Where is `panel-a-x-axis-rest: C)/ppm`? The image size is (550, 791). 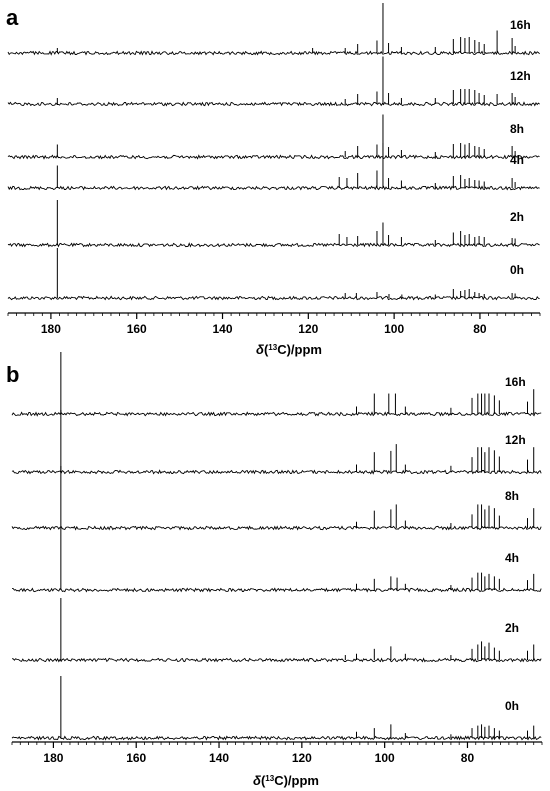 panel-a-x-axis-rest: C)/ppm is located at coordinates (299, 349).